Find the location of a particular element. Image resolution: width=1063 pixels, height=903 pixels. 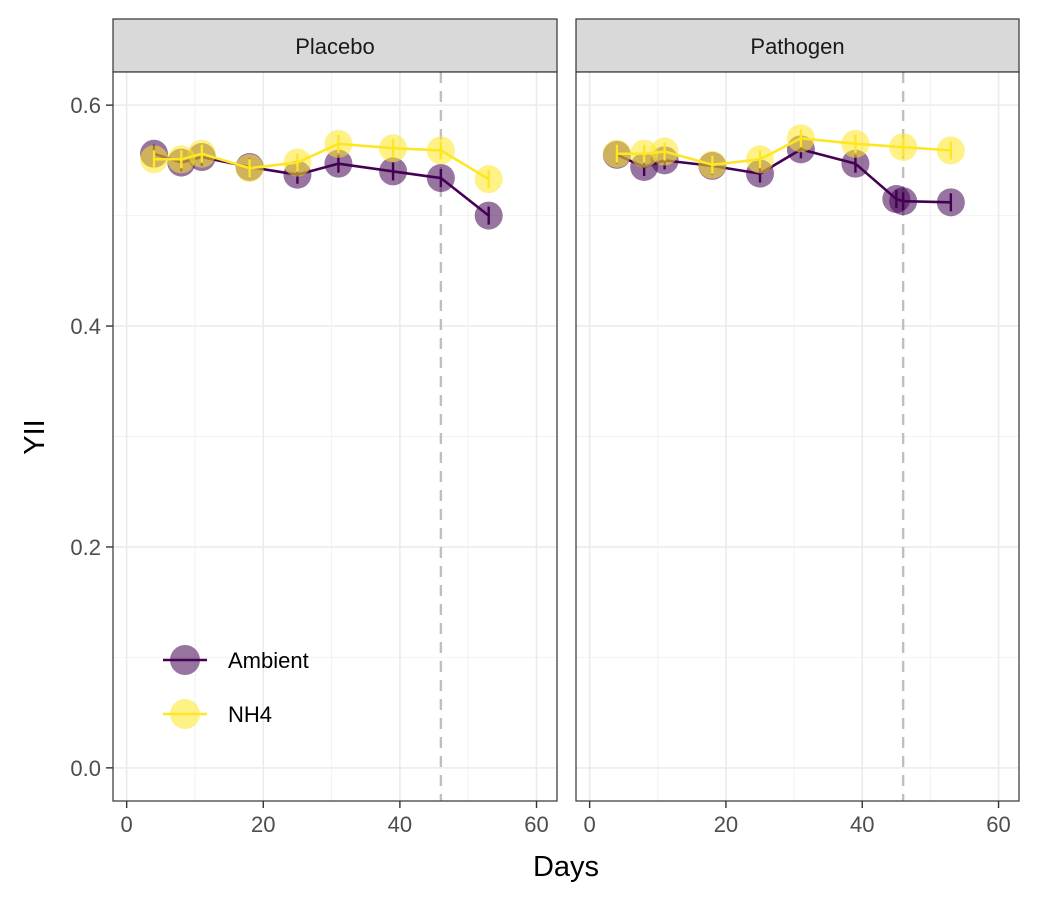

legend-label: Ambient is located at coordinates (268, 660).